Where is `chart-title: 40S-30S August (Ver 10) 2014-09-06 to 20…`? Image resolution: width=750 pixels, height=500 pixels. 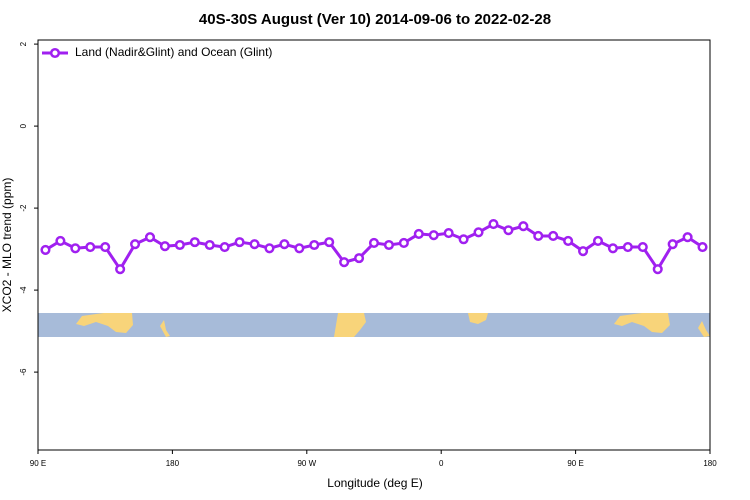
chart-title: 40S-30S August (Ver 10) 2014-09-06 to 20… is located at coordinates (375, 19).